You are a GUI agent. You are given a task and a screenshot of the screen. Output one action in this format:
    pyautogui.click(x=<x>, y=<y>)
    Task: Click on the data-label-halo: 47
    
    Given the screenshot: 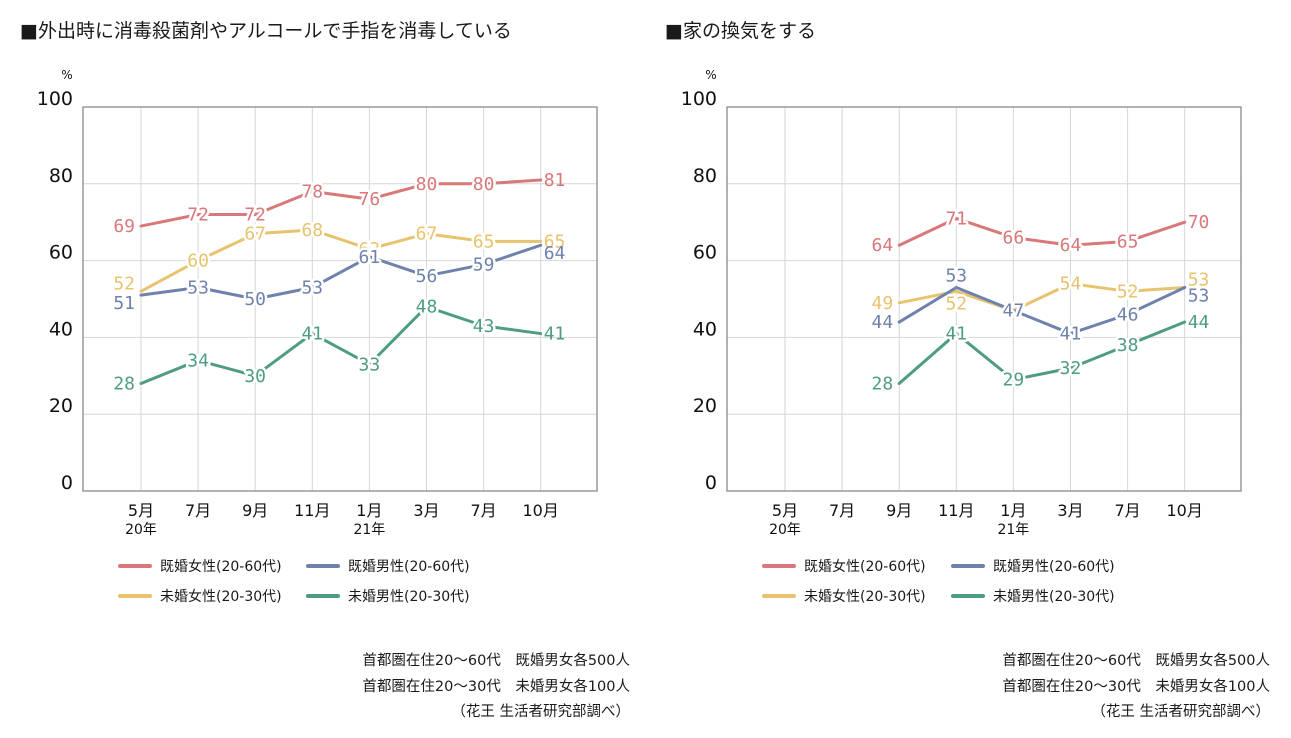 What is the action you would take?
    pyautogui.click(x=1014, y=311)
    